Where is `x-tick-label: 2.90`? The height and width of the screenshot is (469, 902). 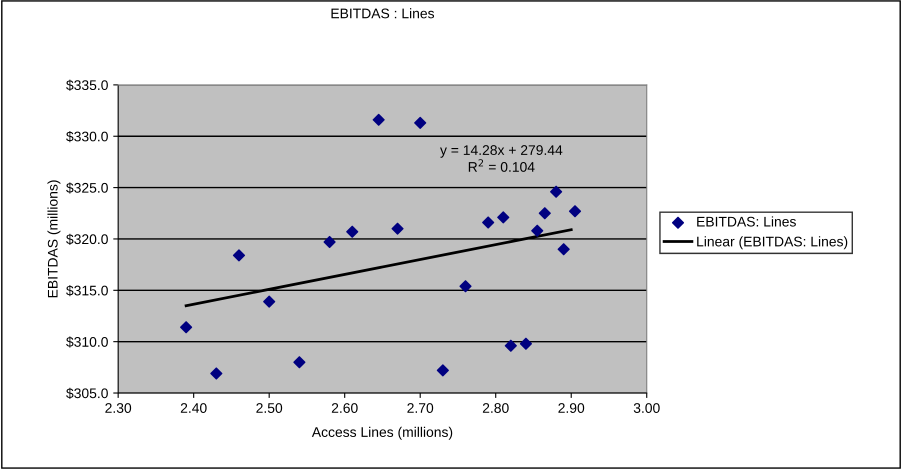
x-tick-label: 2.90 is located at coordinates (571, 408).